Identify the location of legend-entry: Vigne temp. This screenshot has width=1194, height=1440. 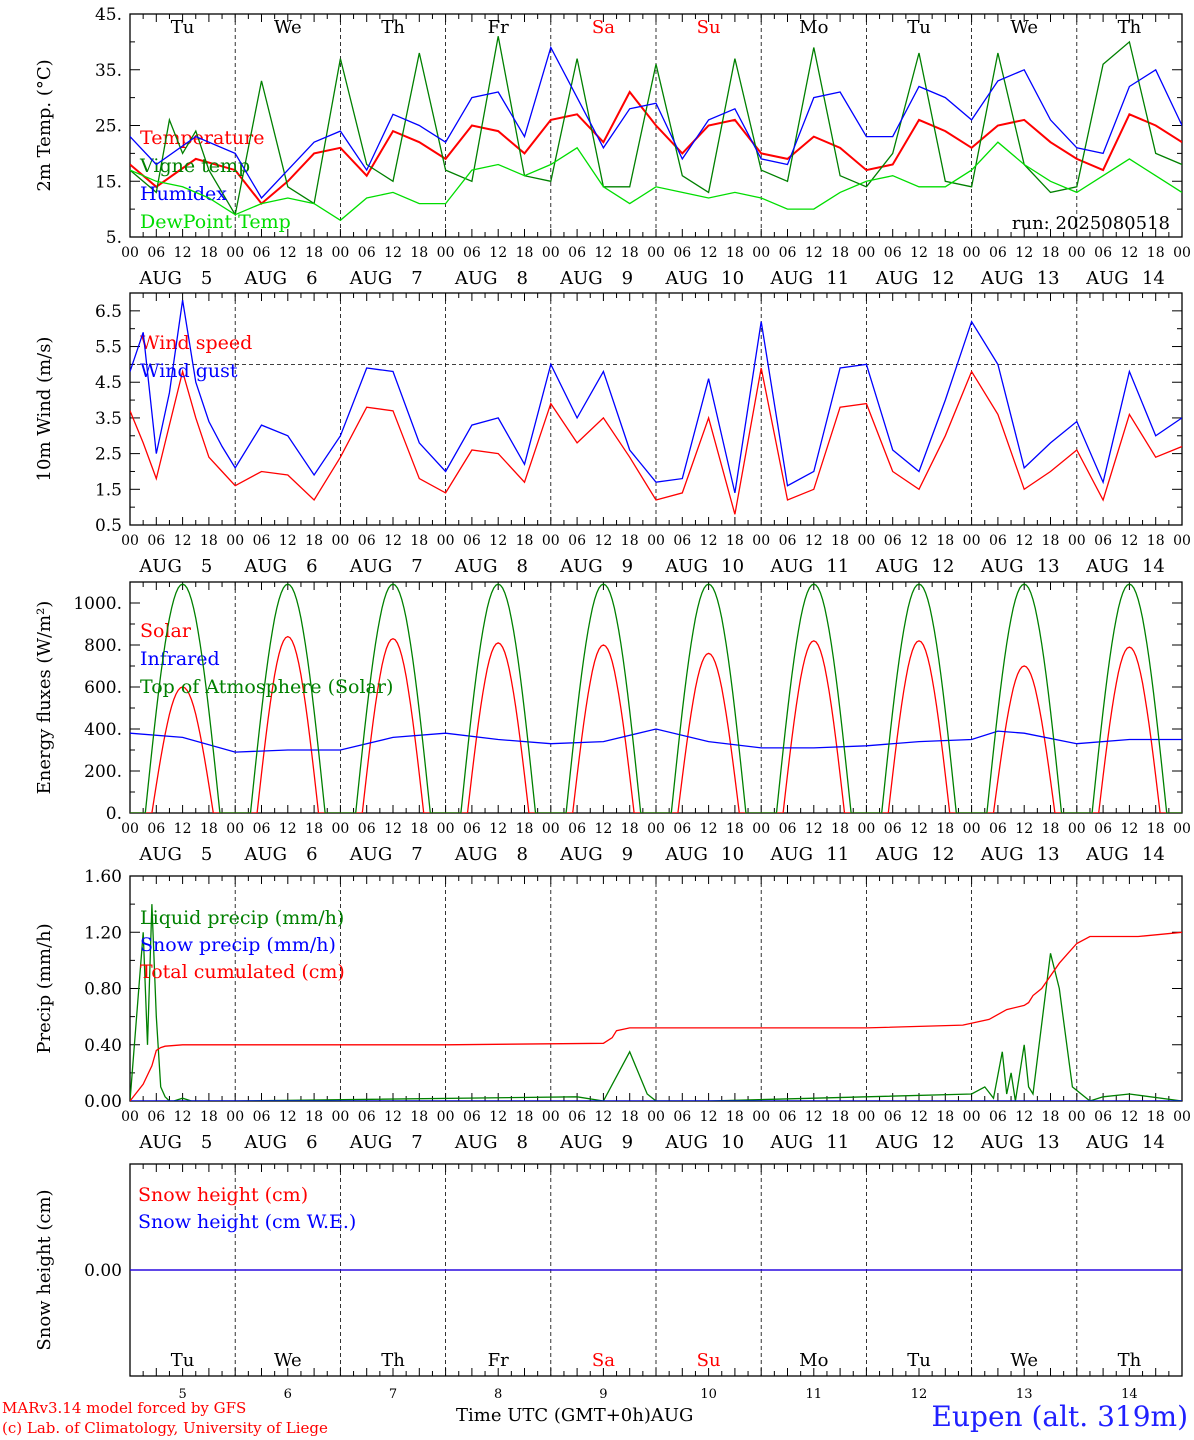
(194, 166).